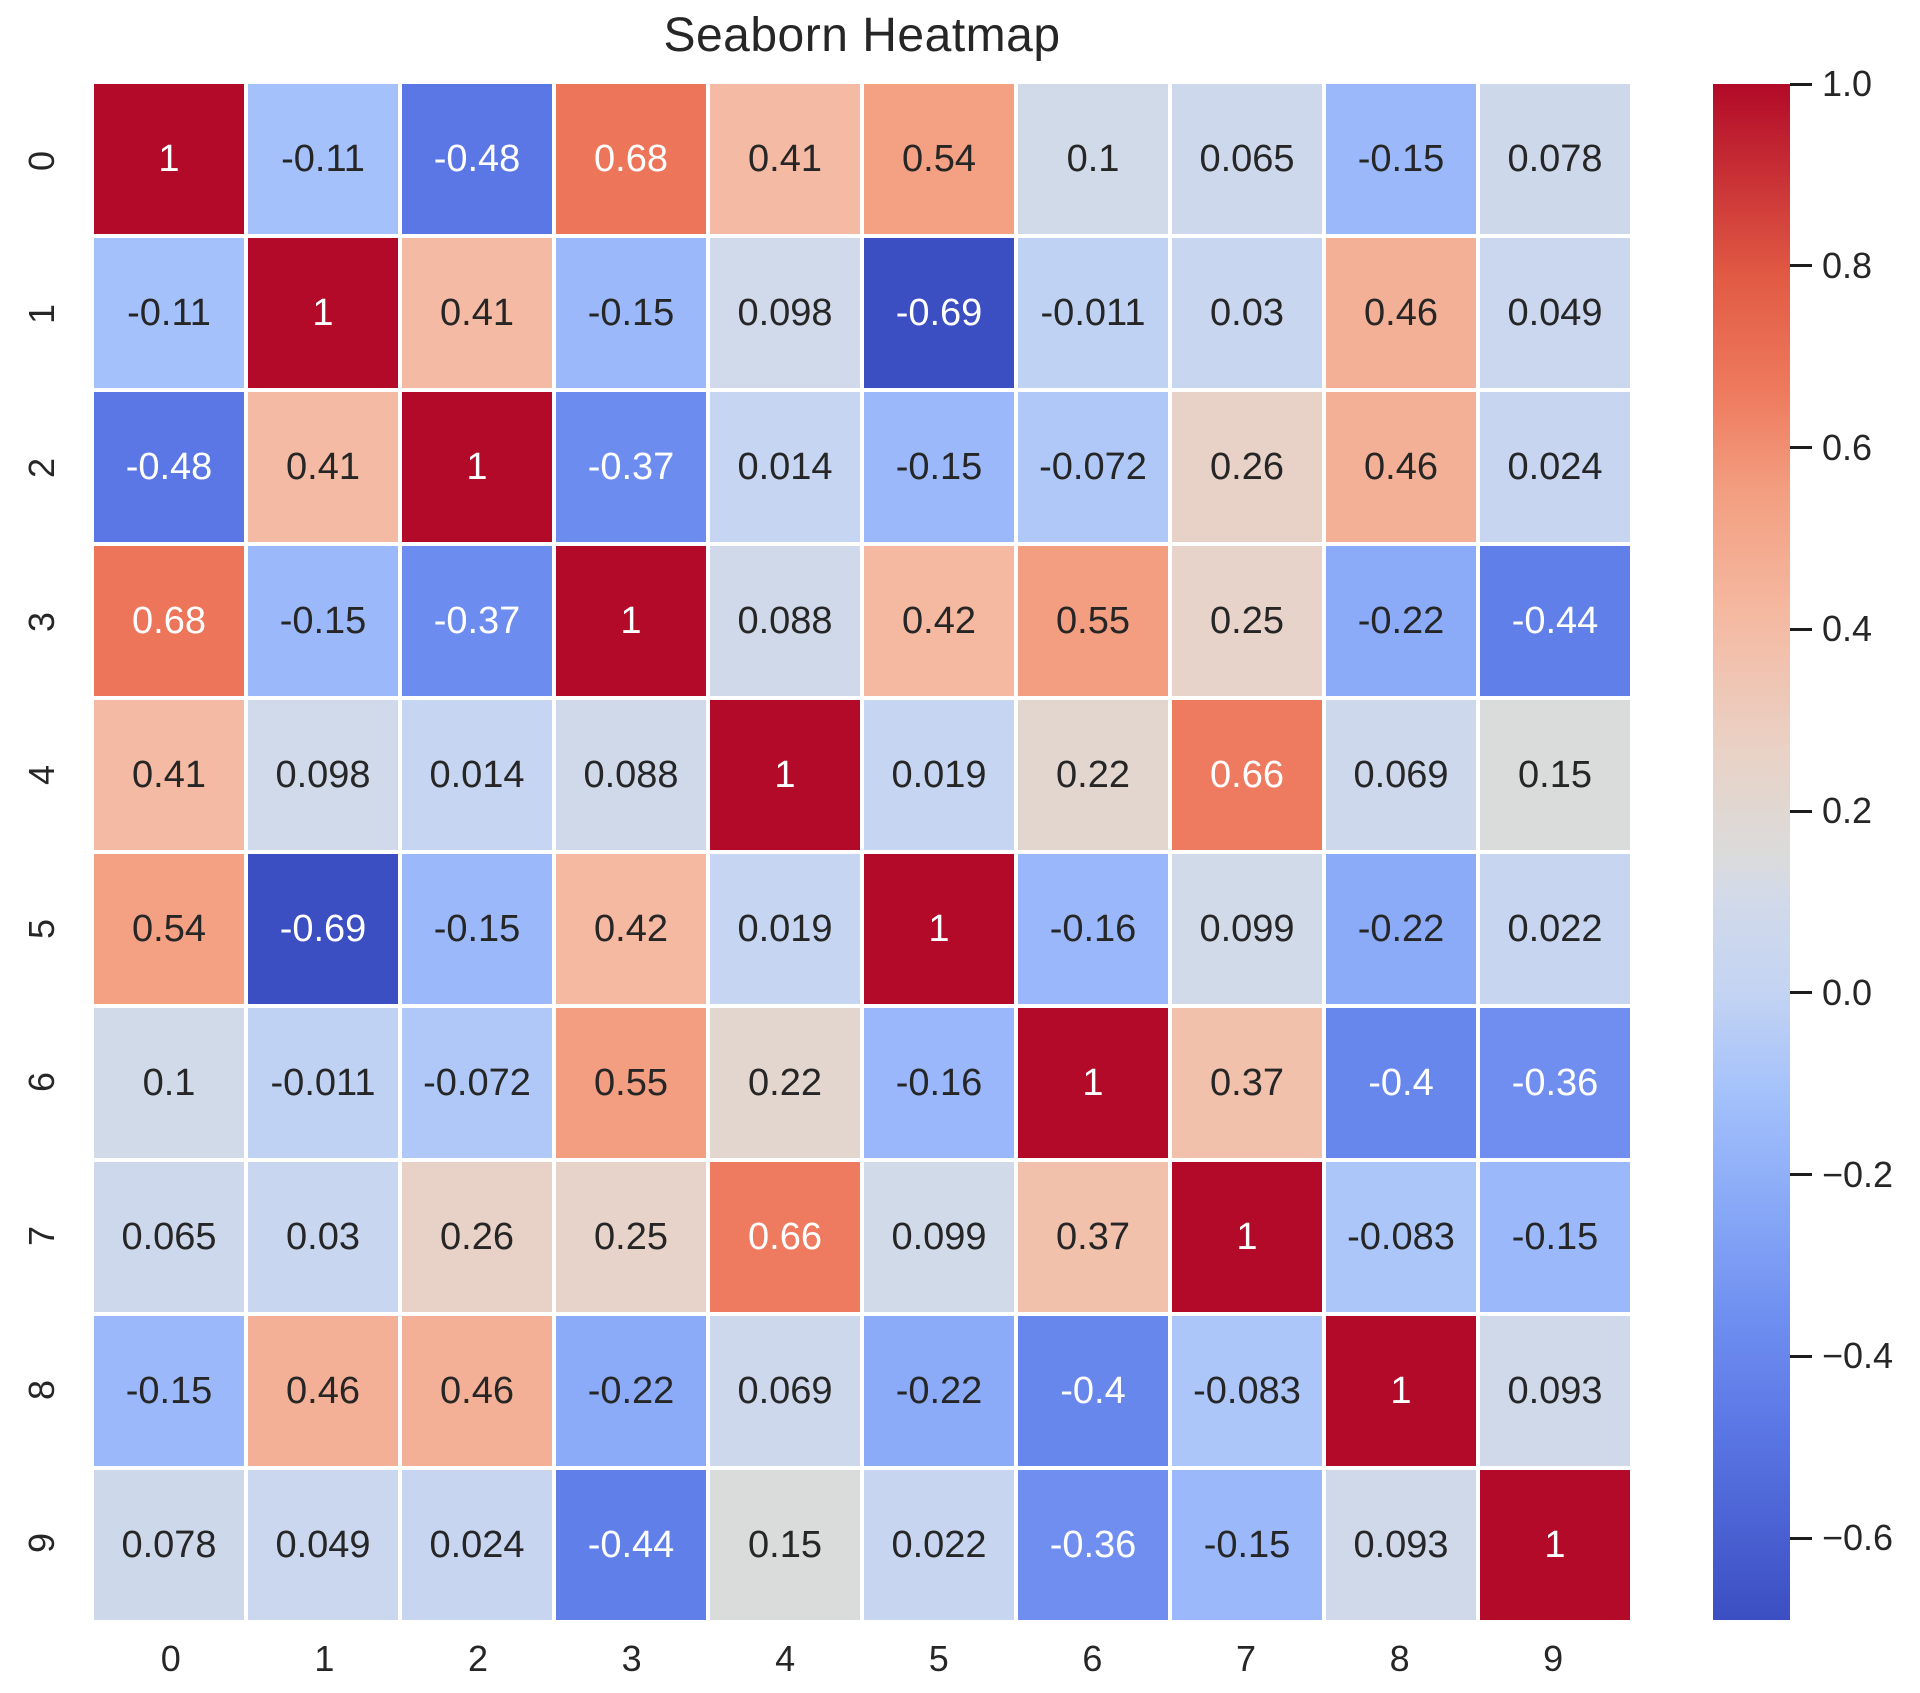  What do you see at coordinates (477, 1545) in the screenshot?
I see `heatmap-cell-r9c2: 0.024` at bounding box center [477, 1545].